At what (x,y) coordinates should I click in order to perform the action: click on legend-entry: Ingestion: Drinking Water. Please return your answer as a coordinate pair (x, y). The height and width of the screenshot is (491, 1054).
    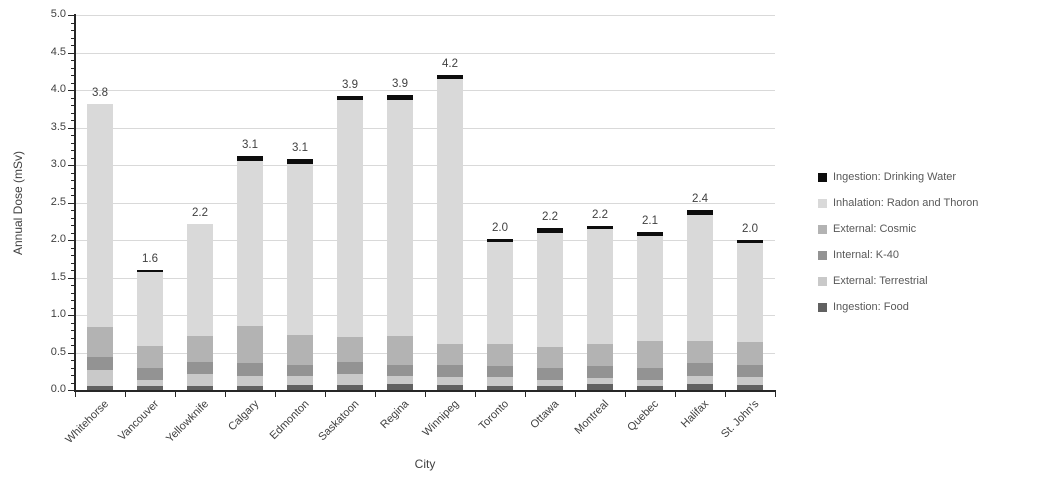
    Looking at the image, I should click on (898, 177).